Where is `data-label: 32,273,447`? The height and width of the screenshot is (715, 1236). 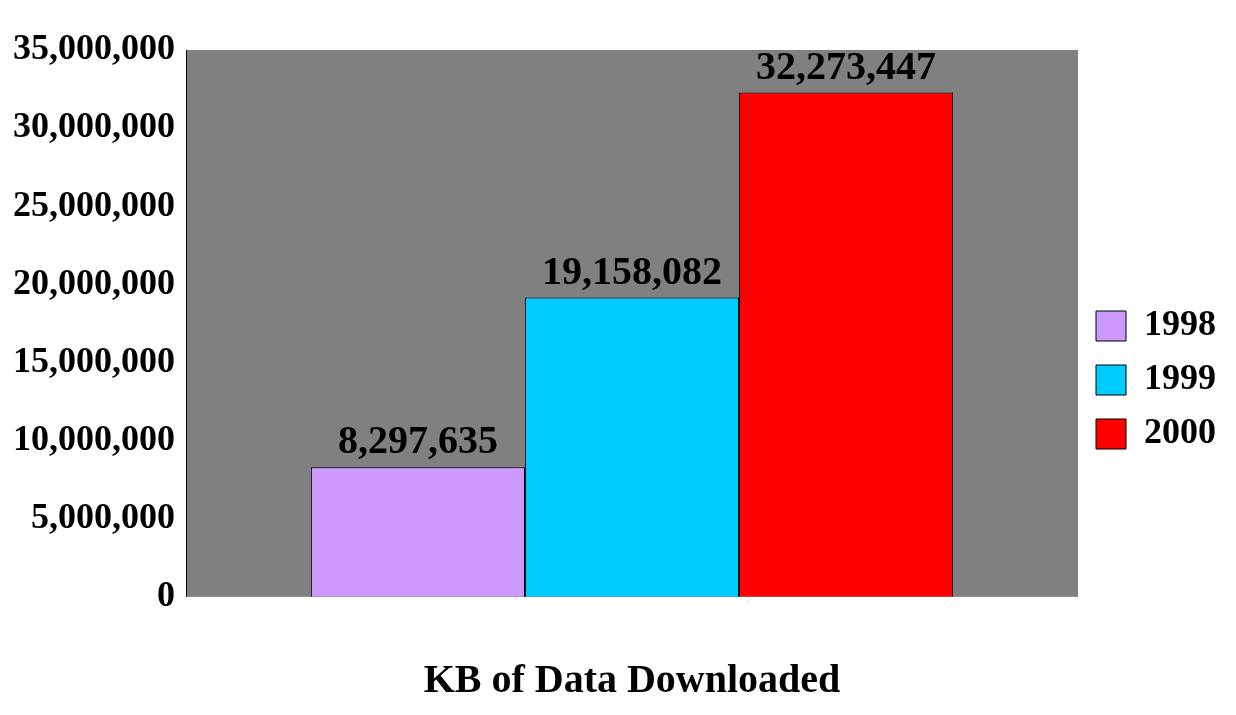 data-label: 32,273,447 is located at coordinates (846, 65).